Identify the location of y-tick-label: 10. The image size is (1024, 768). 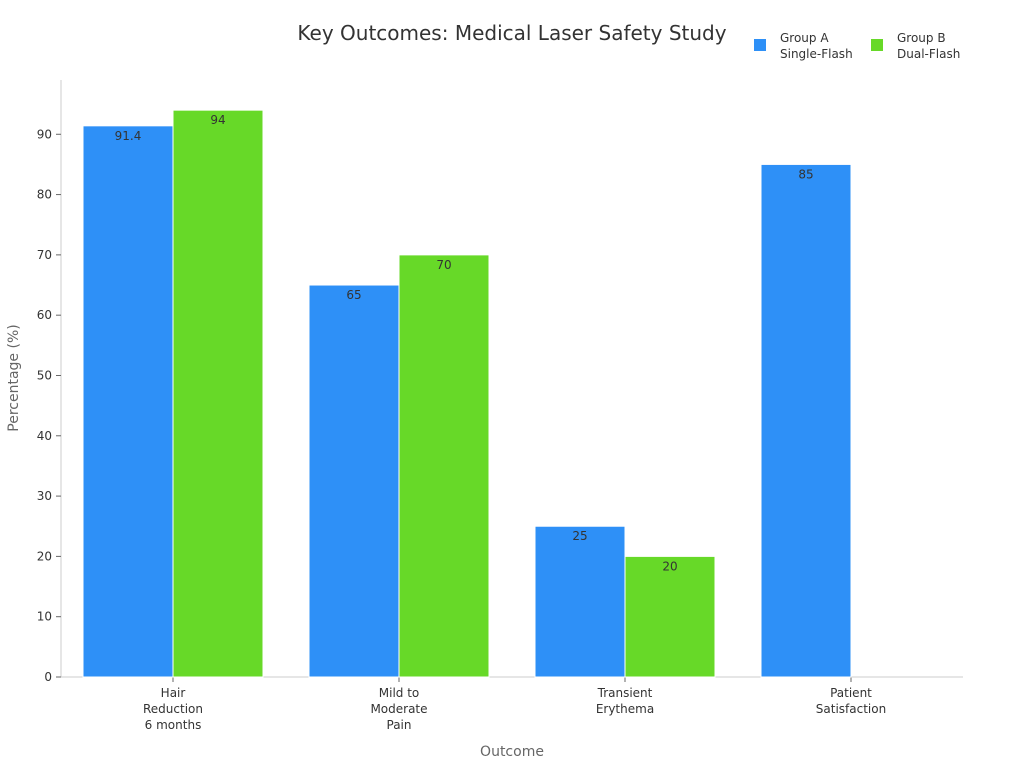
(44, 617).